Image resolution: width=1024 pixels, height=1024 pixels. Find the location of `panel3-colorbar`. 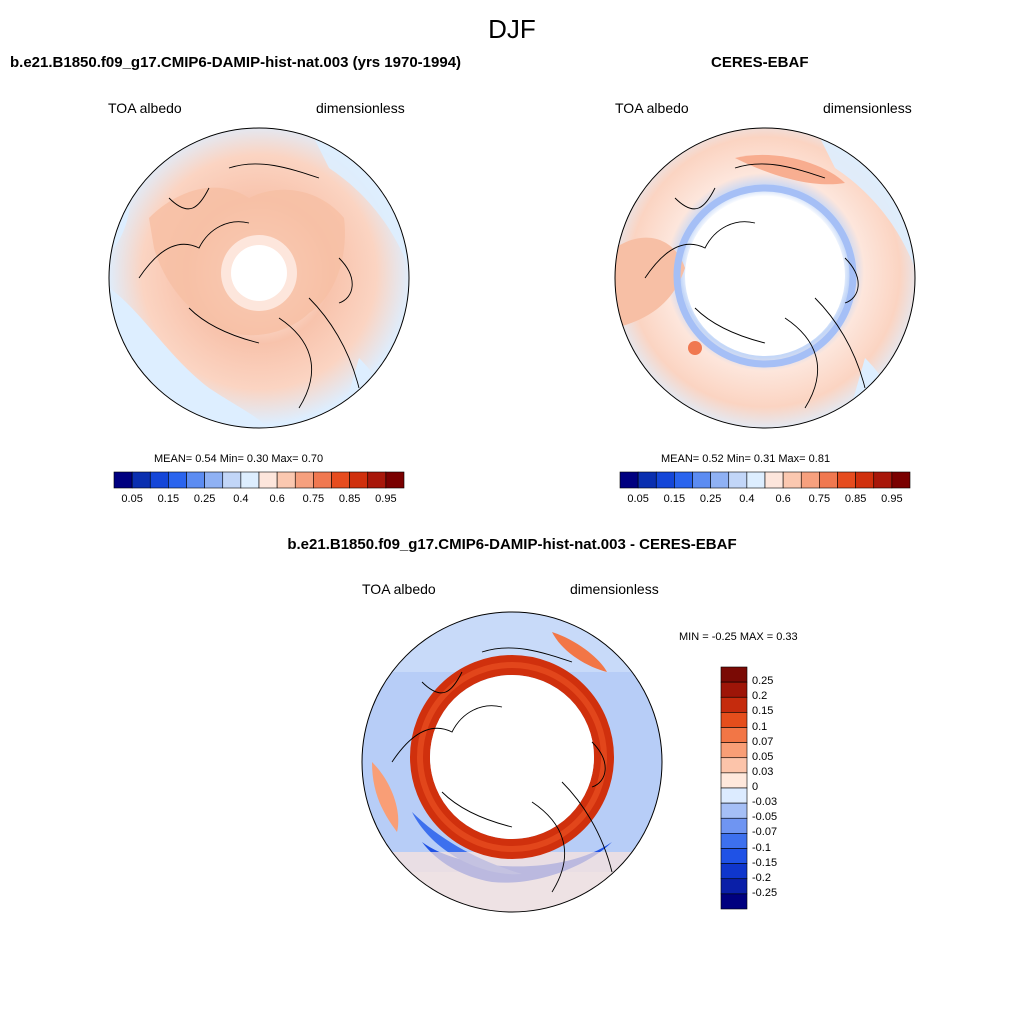

panel3-colorbar is located at coordinates (734, 788).